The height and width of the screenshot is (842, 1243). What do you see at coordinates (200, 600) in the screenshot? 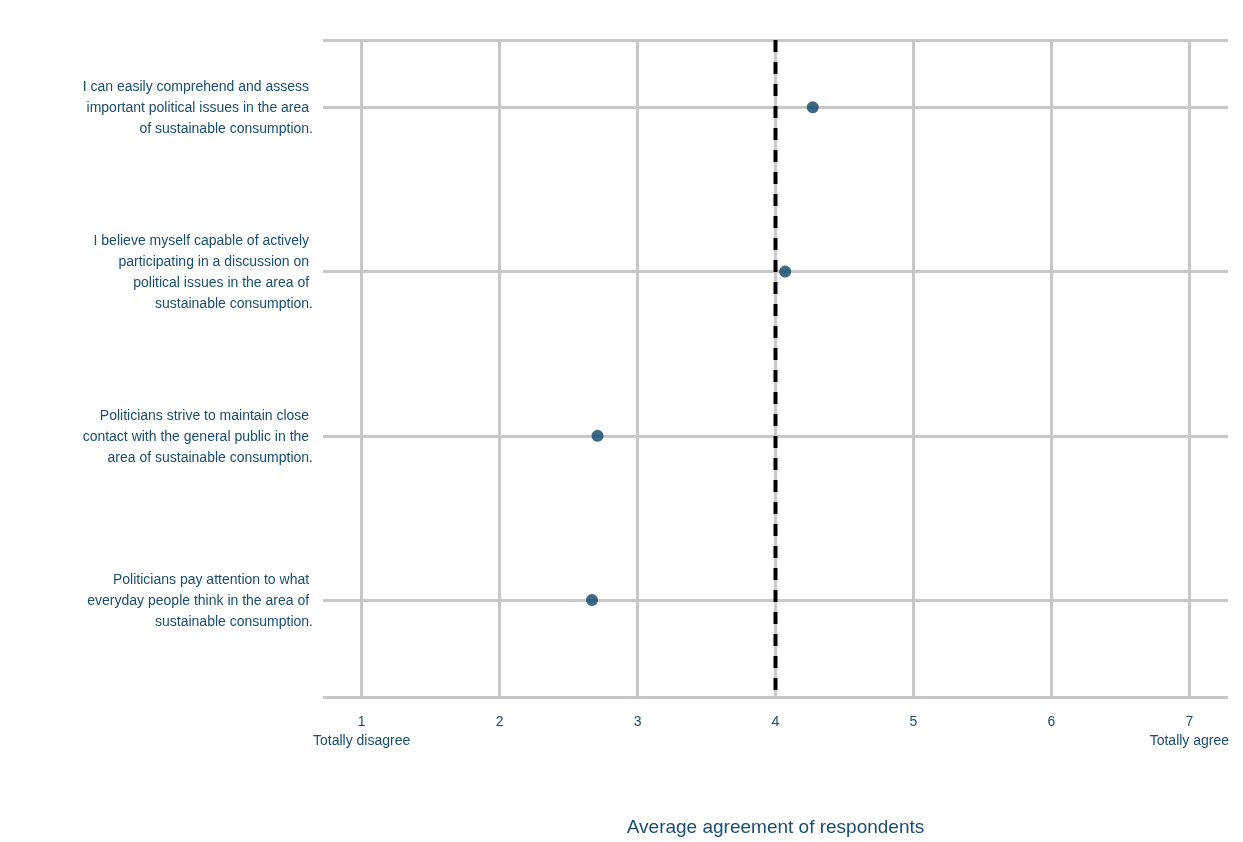
I see `y-tick-label: Politicians pay attention to what everyday people think in the area of sustainable consumption.` at bounding box center [200, 600].